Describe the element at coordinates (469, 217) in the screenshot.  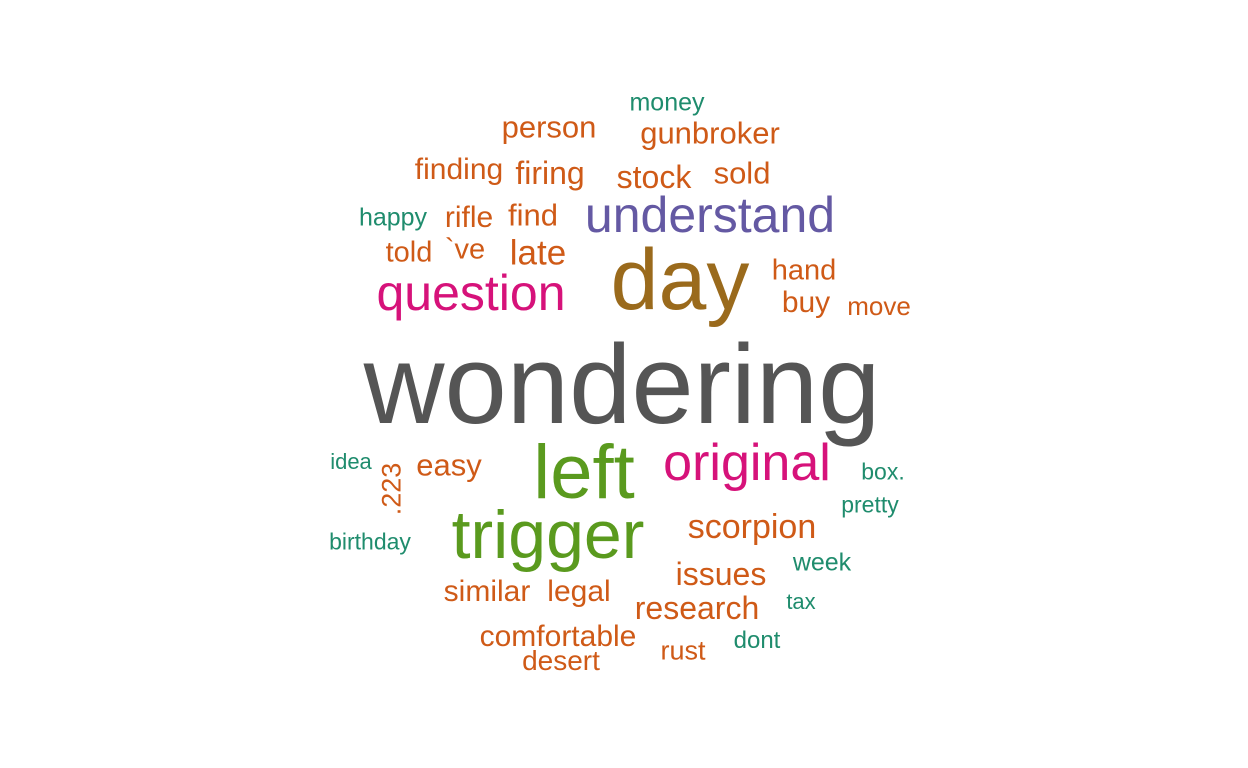
I see `word-rifle: rifle` at that location.